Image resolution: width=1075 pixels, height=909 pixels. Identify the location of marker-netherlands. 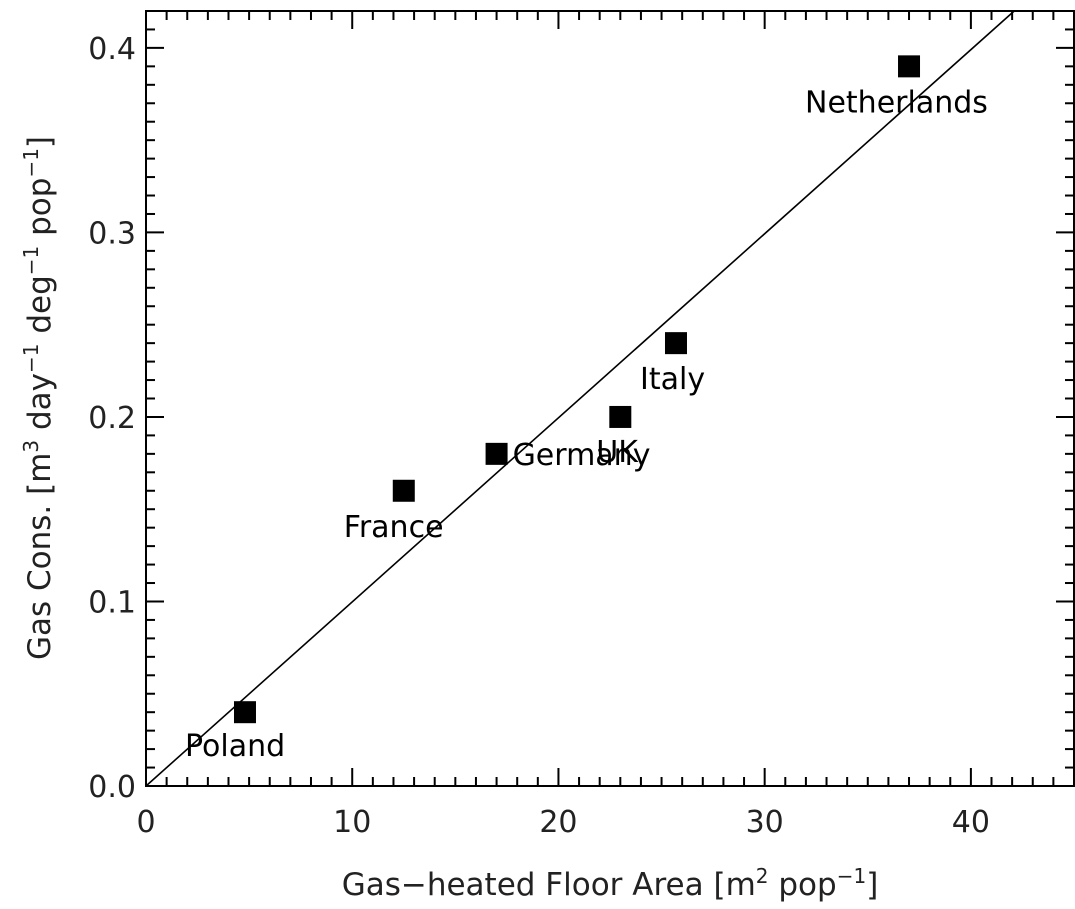
(909, 66).